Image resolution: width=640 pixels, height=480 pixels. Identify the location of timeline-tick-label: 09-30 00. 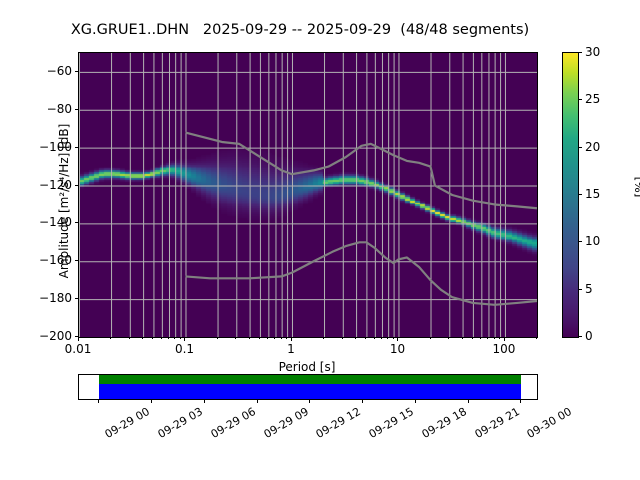
(550, 423).